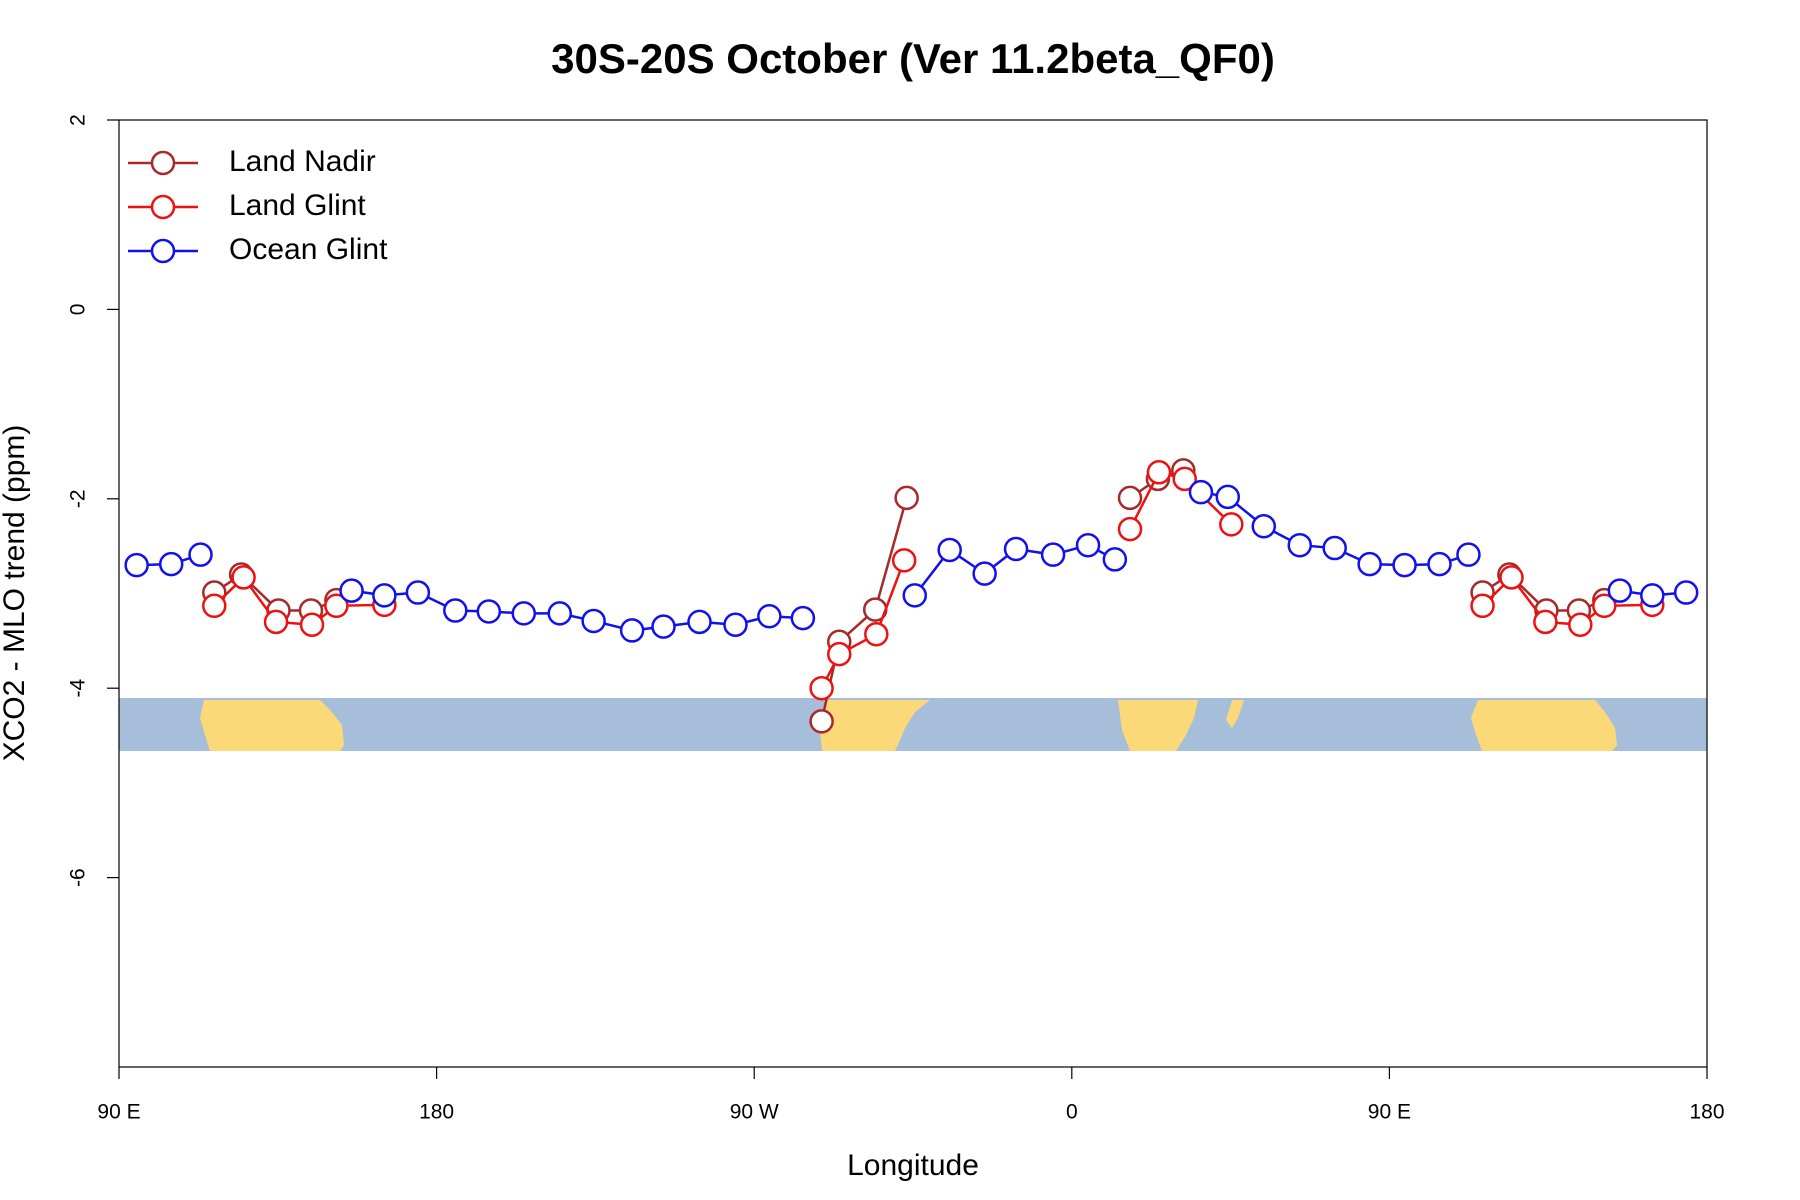 The width and height of the screenshot is (1800, 1200). I want to click on y-tick-label: 2, so click(78, 120).